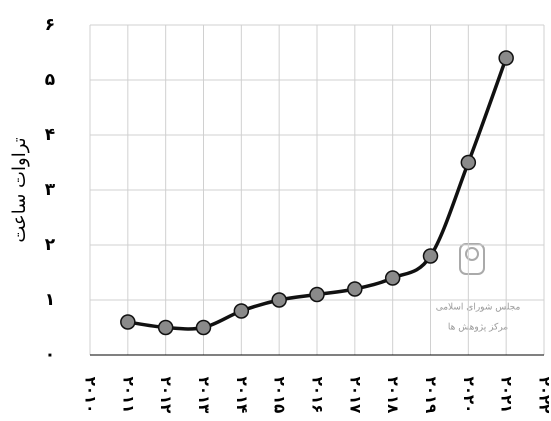  I want to click on y-tick-label: ۵, so click(50, 80).